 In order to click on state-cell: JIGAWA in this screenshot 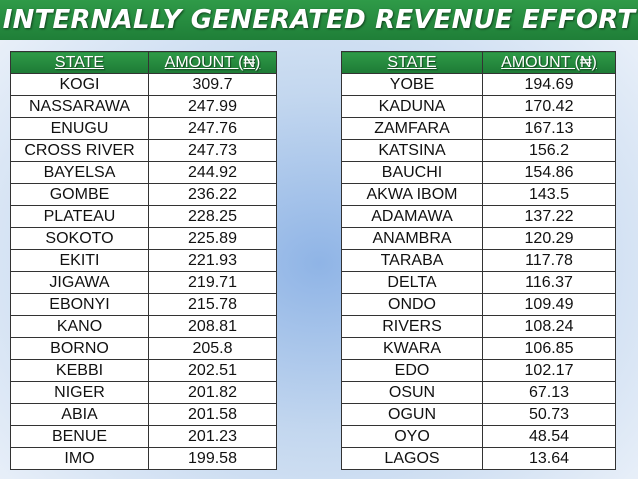, I will do `click(79, 282)`.